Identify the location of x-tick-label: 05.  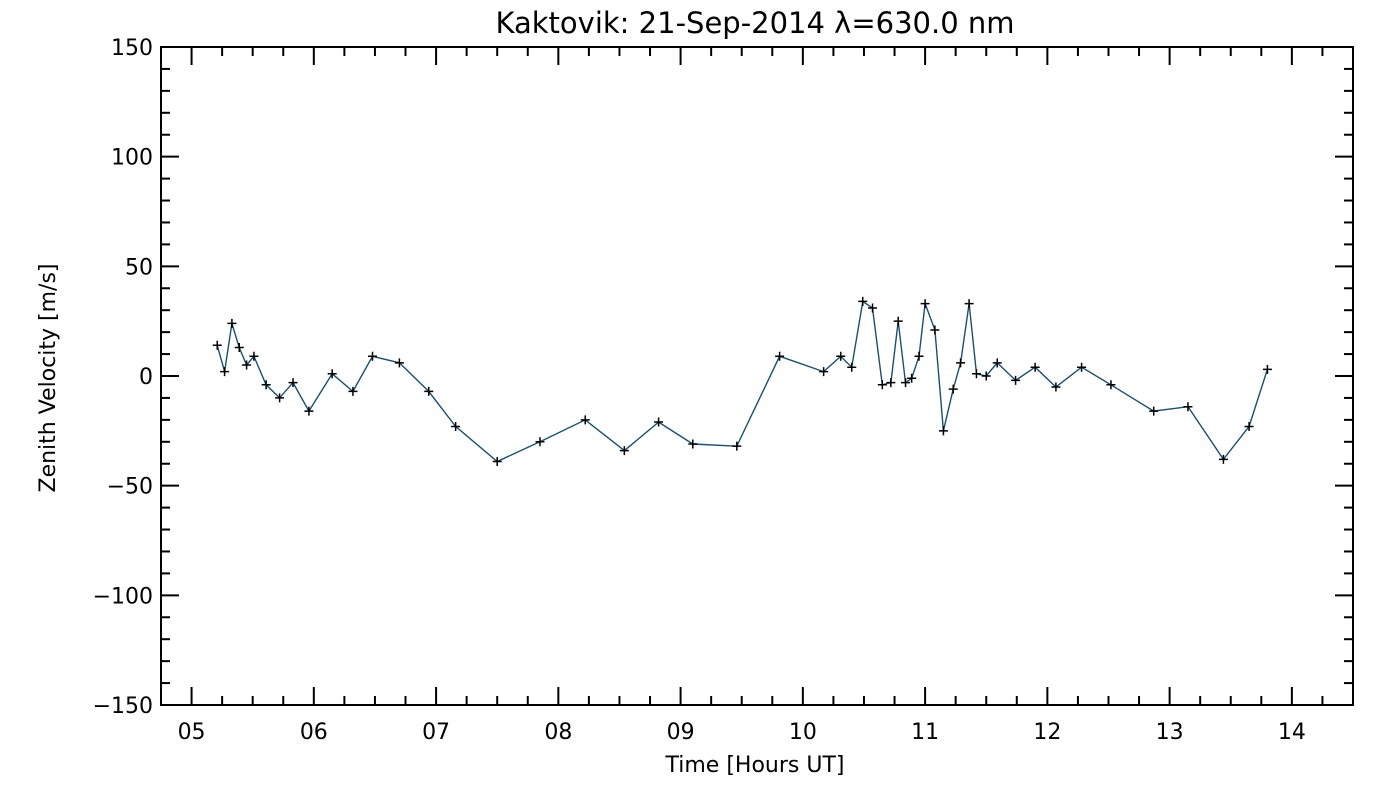
(192, 732).